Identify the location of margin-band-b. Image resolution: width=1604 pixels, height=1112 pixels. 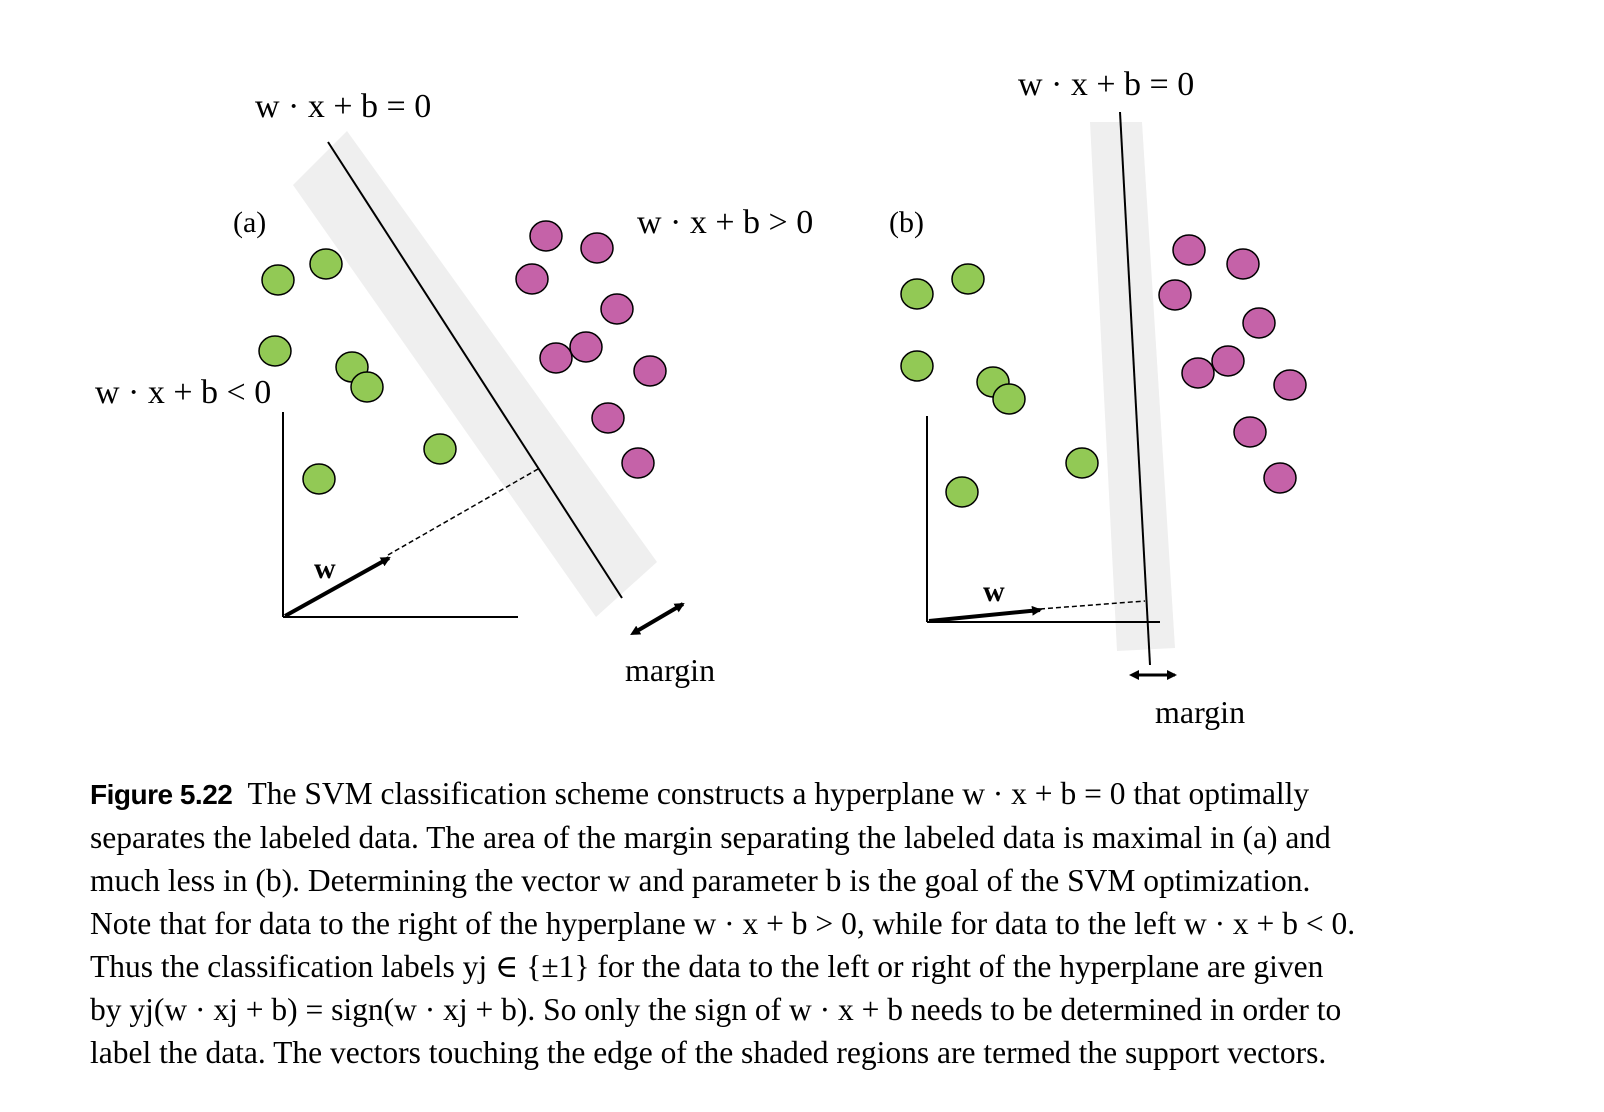
(1132, 386).